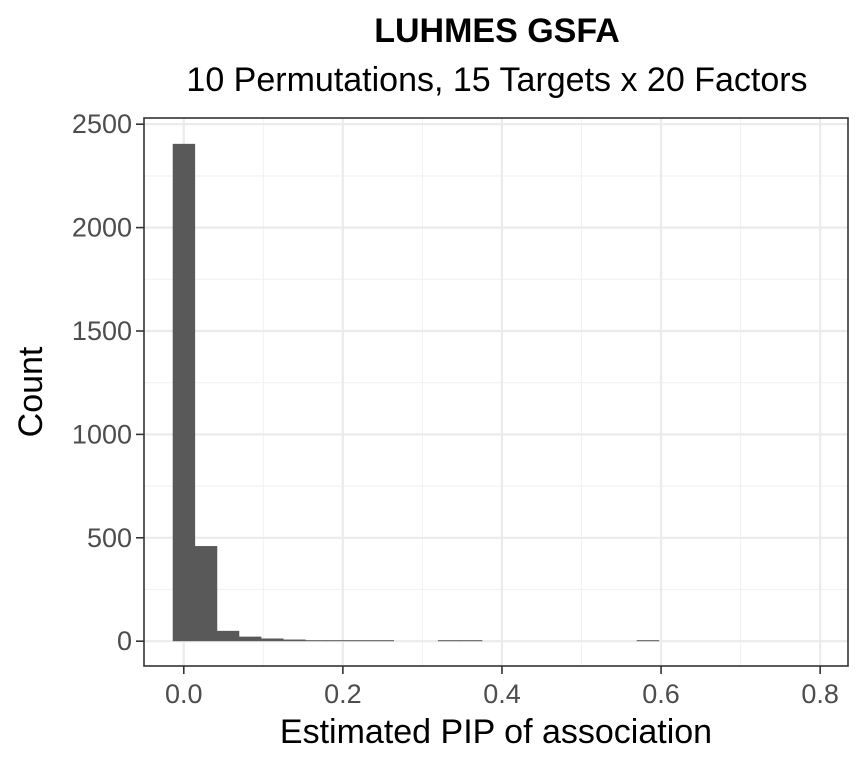 Image resolution: width=864 pixels, height=768 pixels. I want to click on x-axis-label: Estimated PIP of association, so click(496, 732).